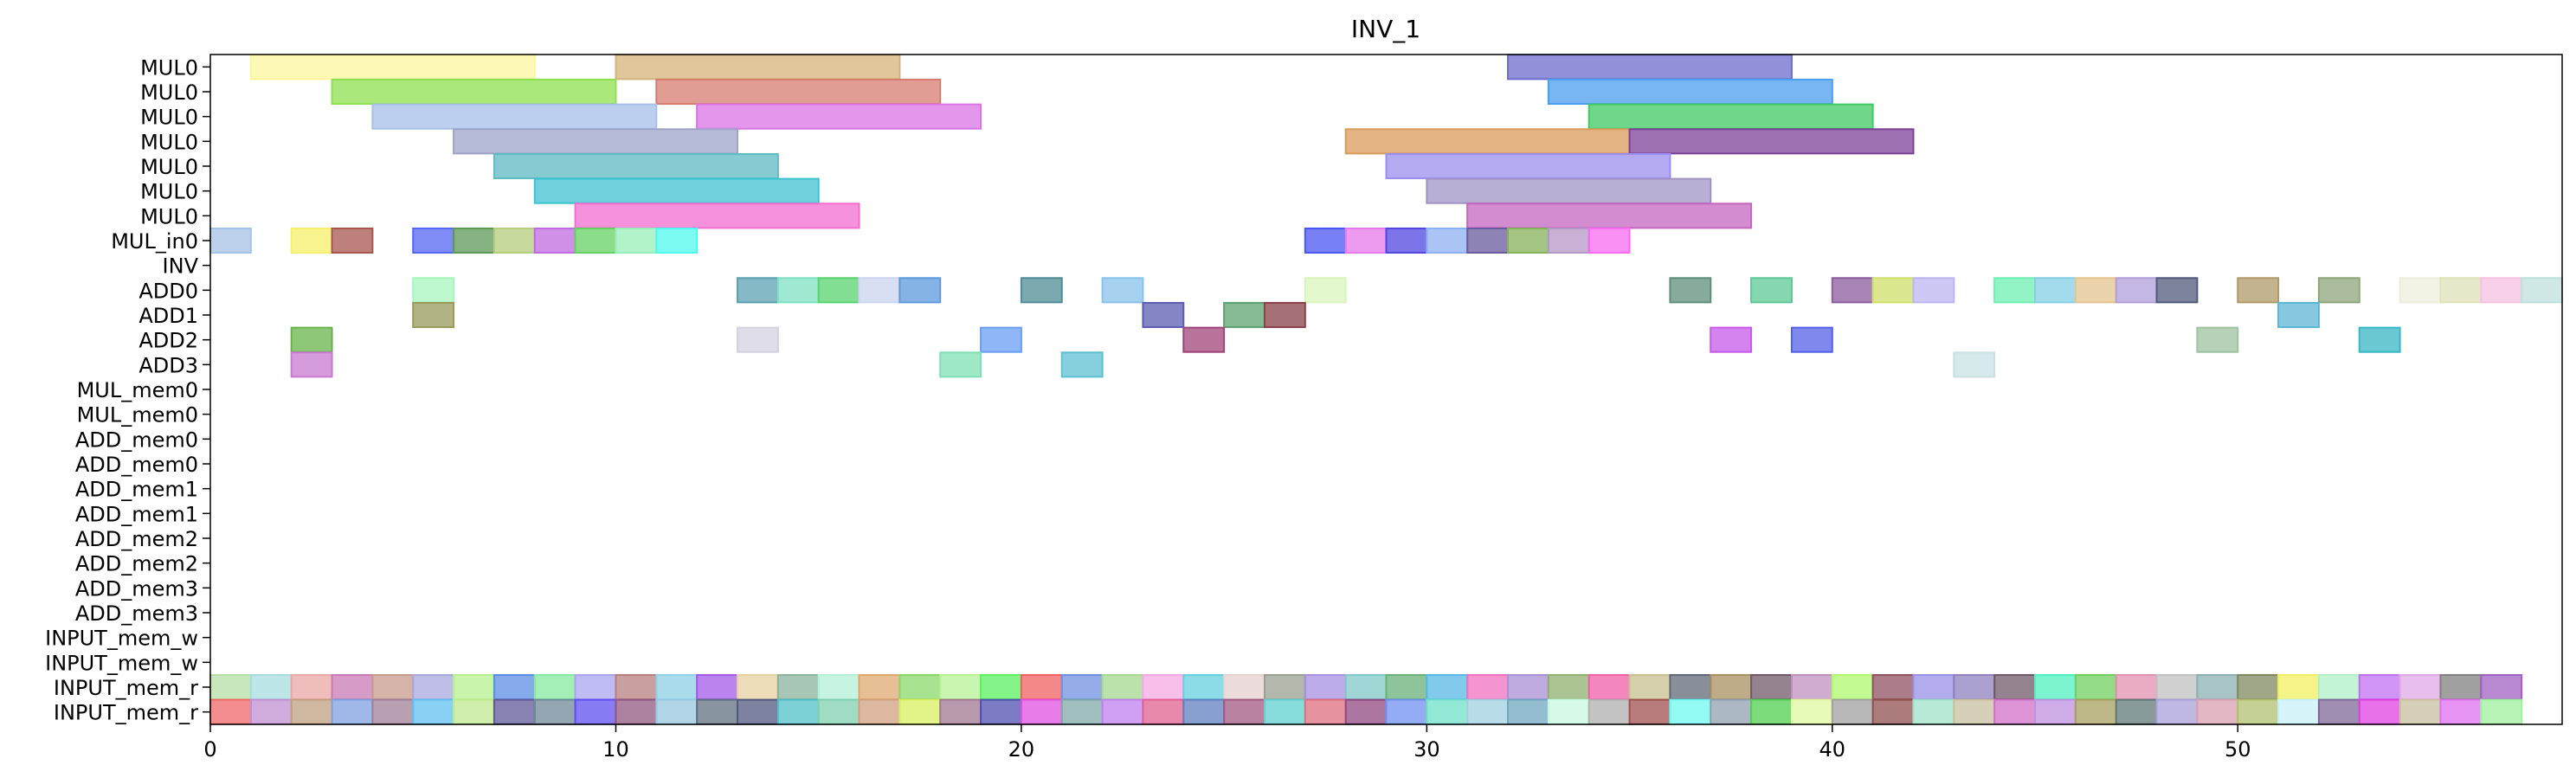 The image size is (2576, 778). What do you see at coordinates (169, 167) in the screenshot?
I see `y-tick-label: MUL0` at bounding box center [169, 167].